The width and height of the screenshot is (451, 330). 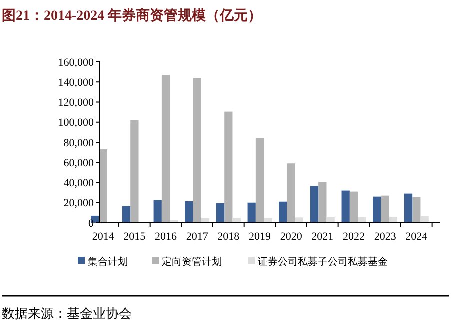 What do you see at coordinates (103, 237) in the screenshot?
I see `x-tick-label: 2014` at bounding box center [103, 237].